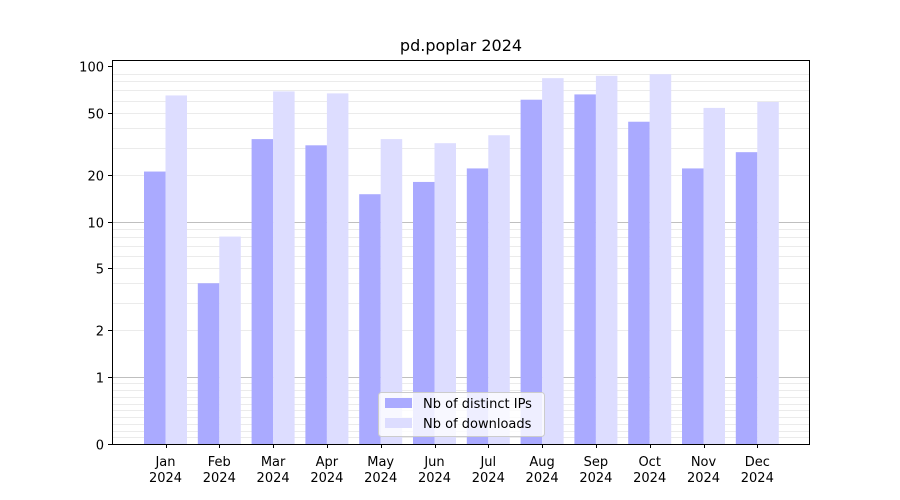 Image resolution: width=900 pixels, height=500 pixels. Describe the element at coordinates (542, 470) in the screenshot. I see `x-tick-label: Aug 2024` at that location.